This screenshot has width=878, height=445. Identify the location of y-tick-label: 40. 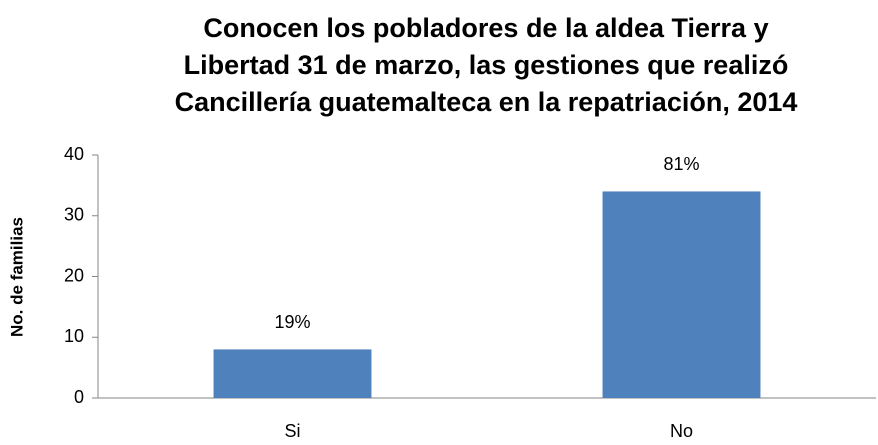
(74, 154).